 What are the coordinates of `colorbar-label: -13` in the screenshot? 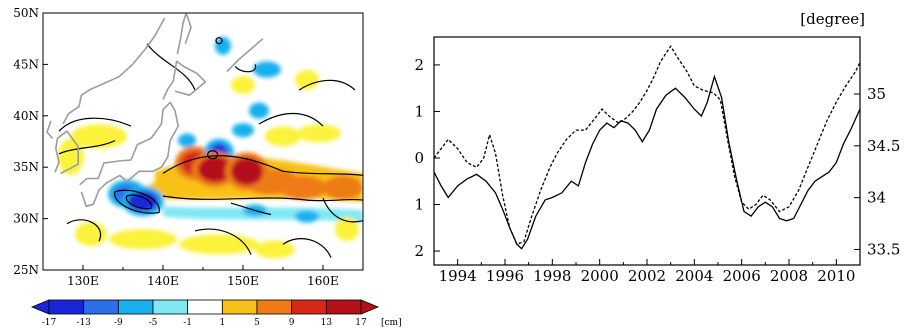 It's located at (83, 323).